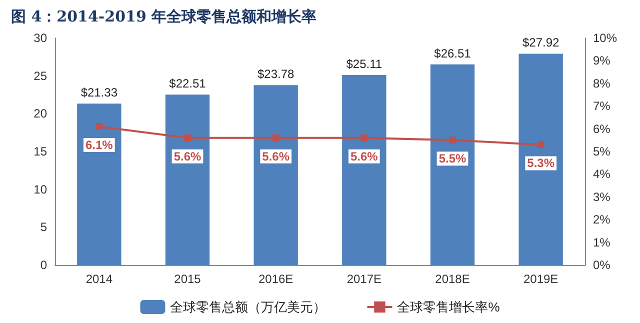  I want to click on data-label: $21.33, so click(99, 93).